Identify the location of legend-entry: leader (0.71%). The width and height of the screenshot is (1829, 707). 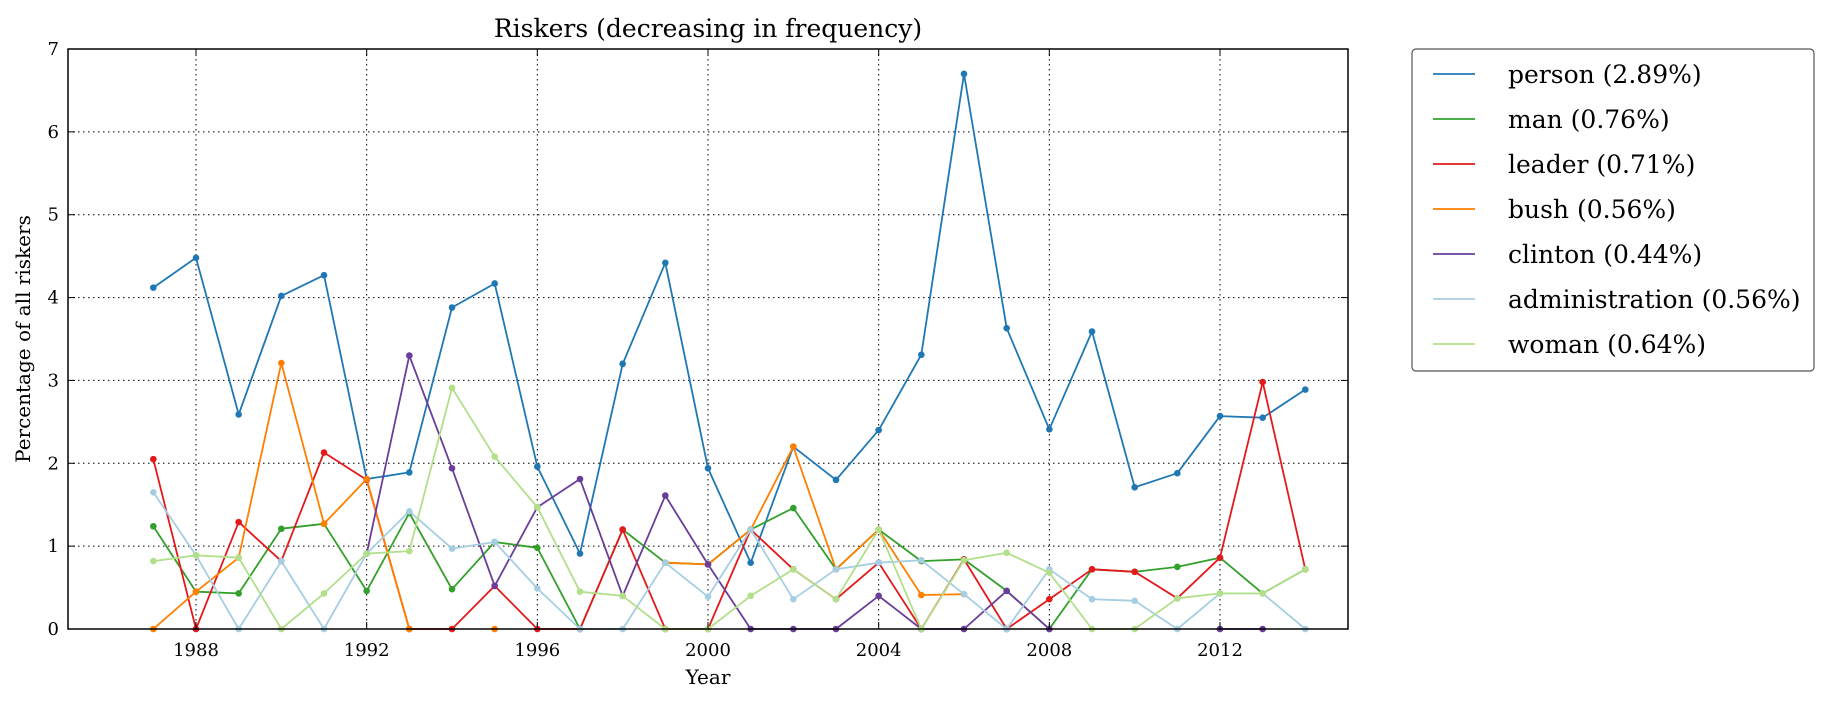
(1564, 164).